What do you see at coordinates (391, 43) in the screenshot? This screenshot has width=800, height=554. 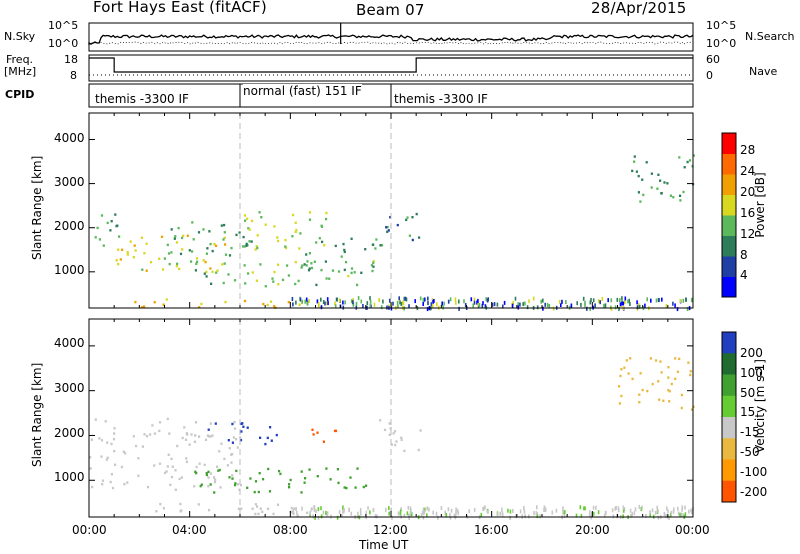 I see `noise-search-trace` at bounding box center [391, 43].